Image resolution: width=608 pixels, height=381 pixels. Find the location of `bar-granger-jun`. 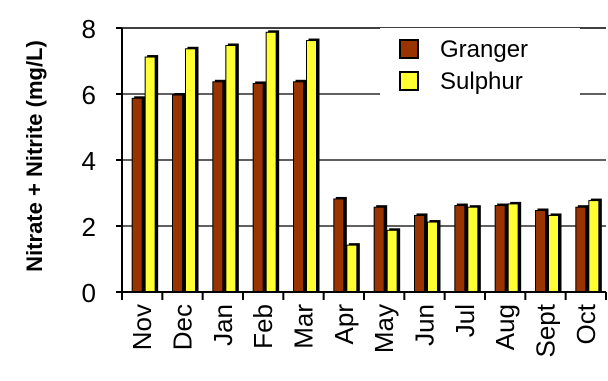

bar-granger-jun is located at coordinates (420, 253).